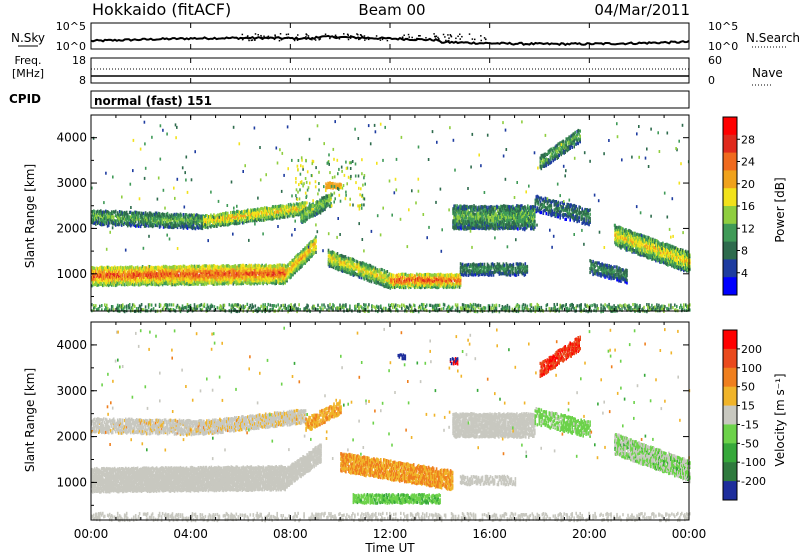 Image resolution: width=800 pixels, height=554 pixels. What do you see at coordinates (28, 38) in the screenshot?
I see `noise-left-label: N.Sky` at bounding box center [28, 38].